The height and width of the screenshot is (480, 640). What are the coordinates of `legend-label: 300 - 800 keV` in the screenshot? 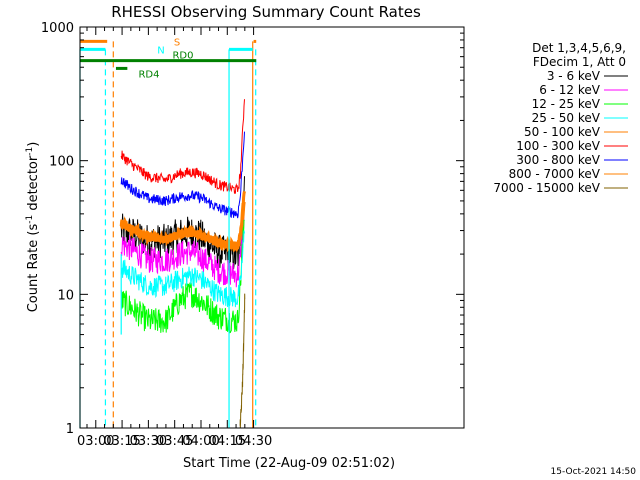 It's located at (558, 160).